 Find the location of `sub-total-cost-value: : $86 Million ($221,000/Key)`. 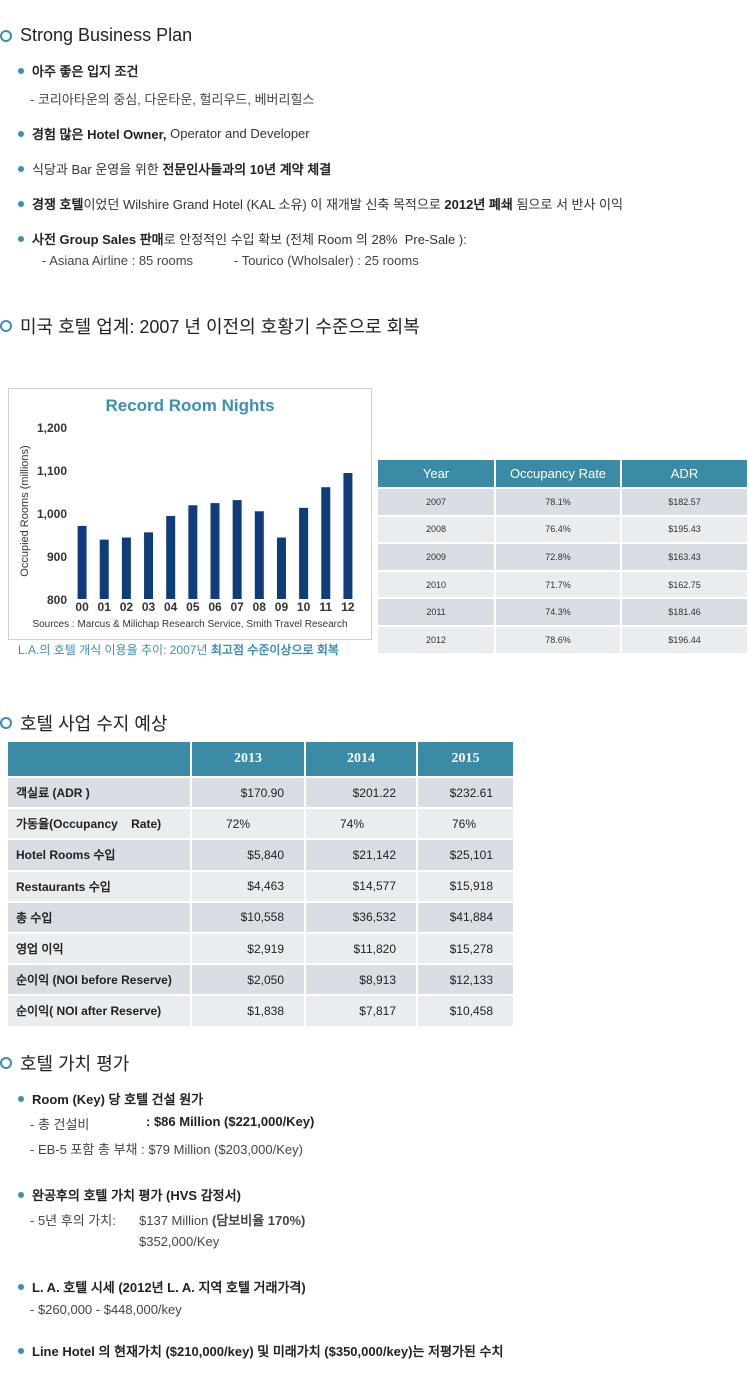

sub-total-cost-value: : $86 Million ($221,000/Key) is located at coordinates (230, 1121).